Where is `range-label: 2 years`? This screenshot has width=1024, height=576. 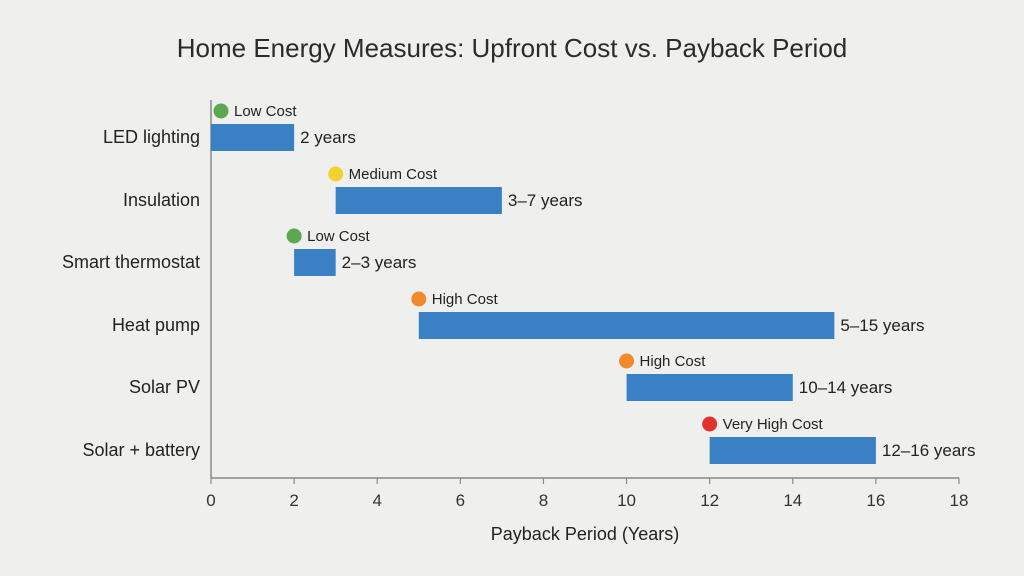 range-label: 2 years is located at coordinates (328, 137).